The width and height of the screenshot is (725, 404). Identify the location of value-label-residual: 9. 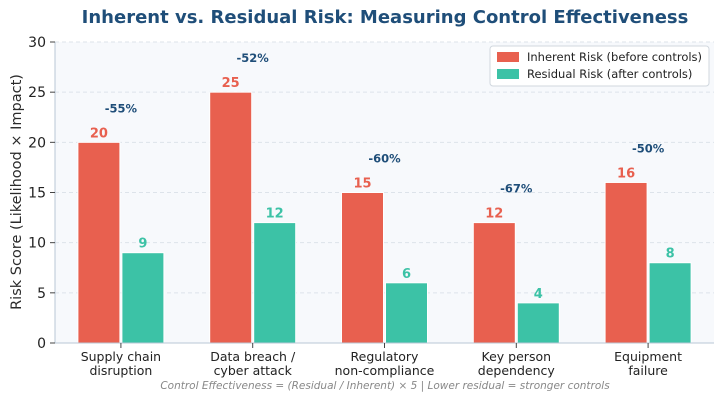
(142, 244).